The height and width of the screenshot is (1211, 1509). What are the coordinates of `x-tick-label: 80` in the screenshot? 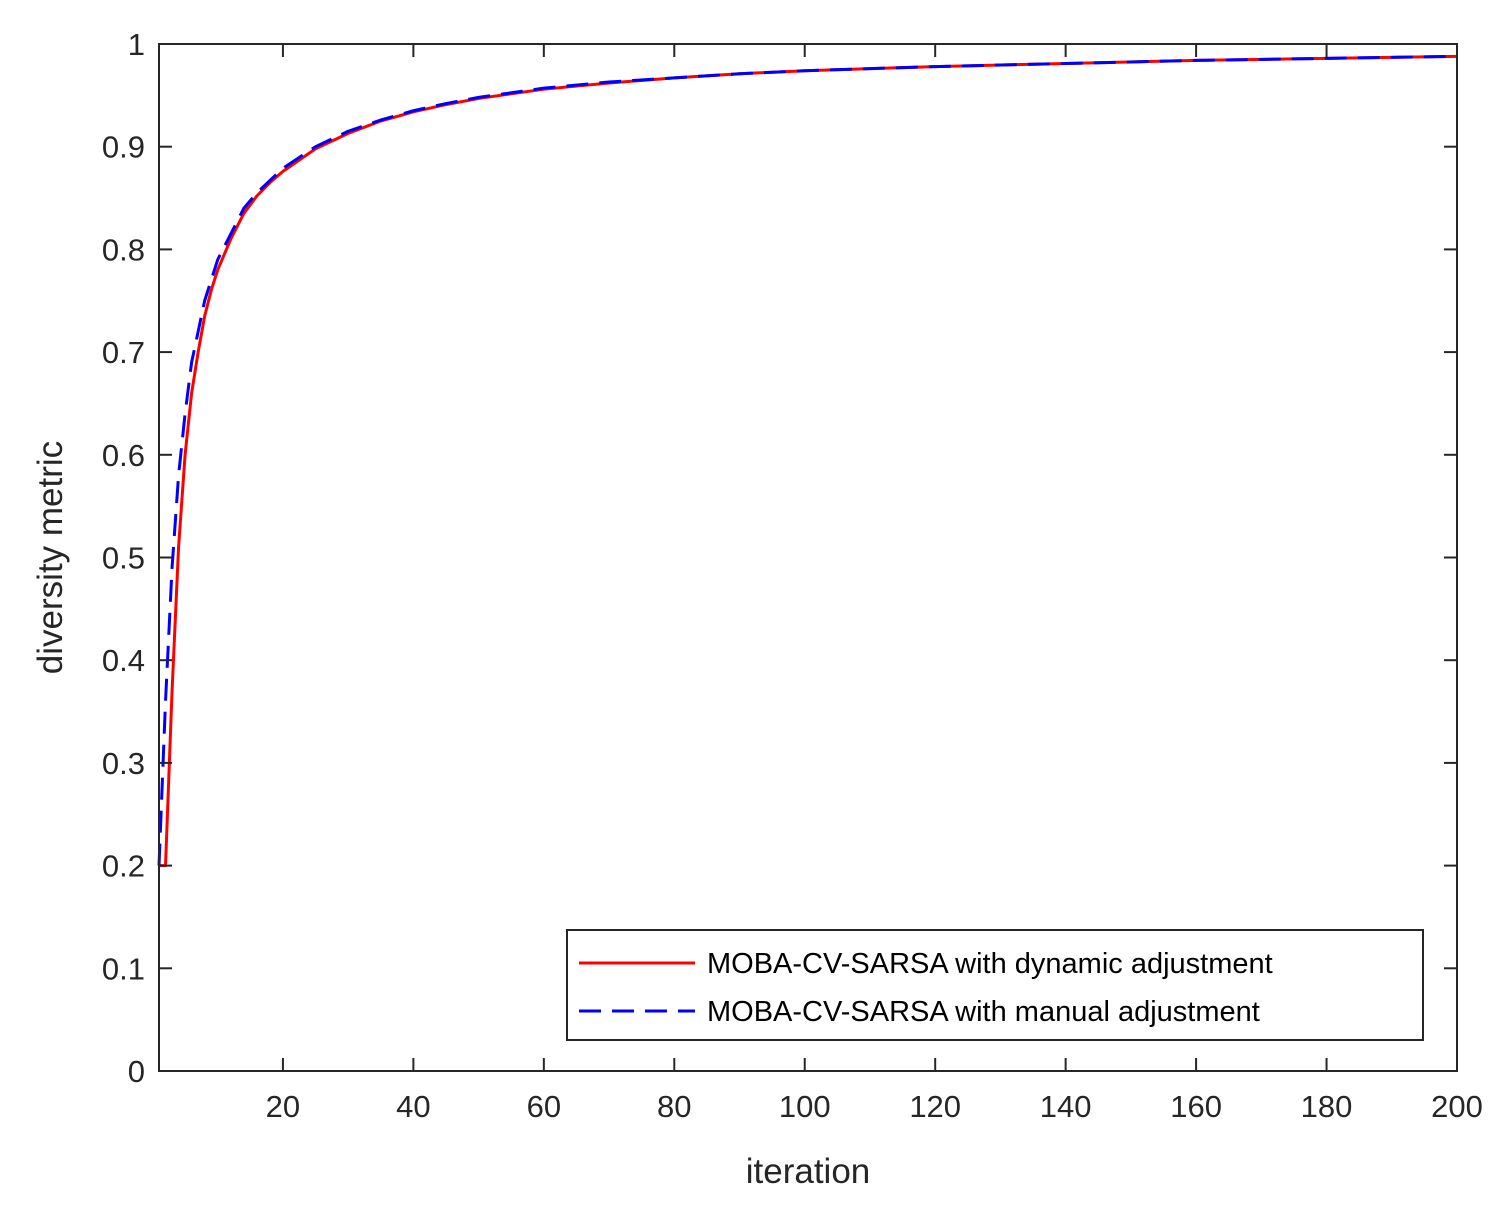 It's located at (674, 1106).